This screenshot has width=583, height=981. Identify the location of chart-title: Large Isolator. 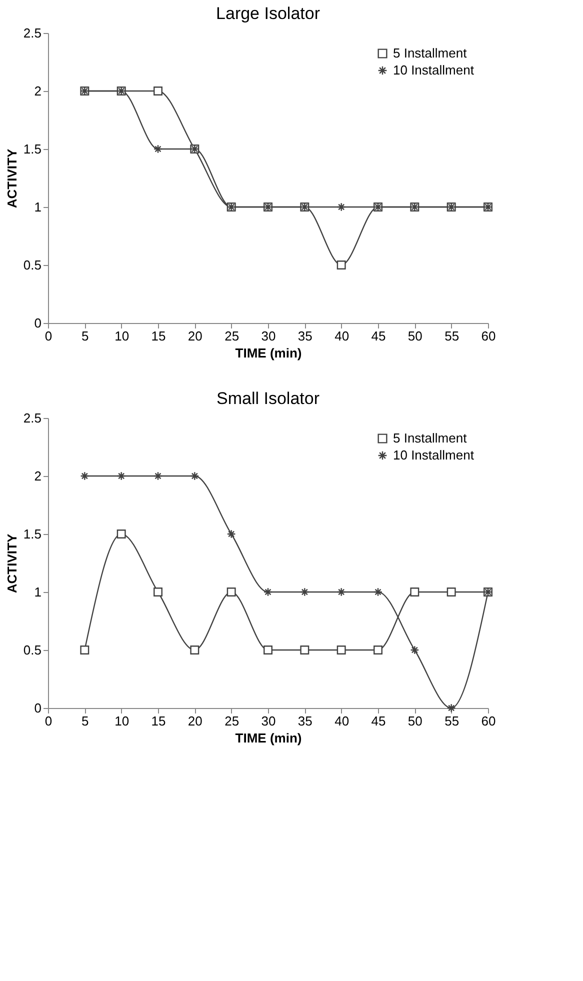
(268, 13).